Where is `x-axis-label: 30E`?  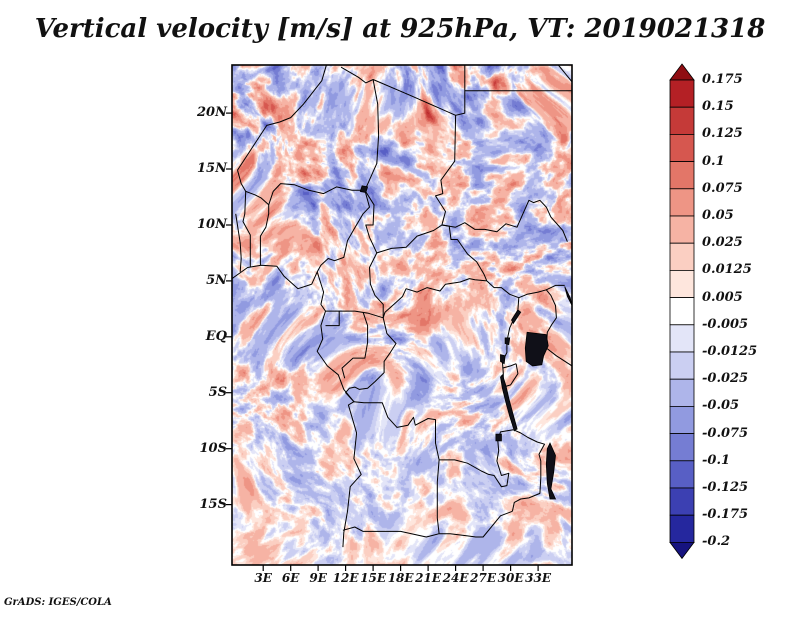 x-axis-label: 30E is located at coordinates (510, 578).